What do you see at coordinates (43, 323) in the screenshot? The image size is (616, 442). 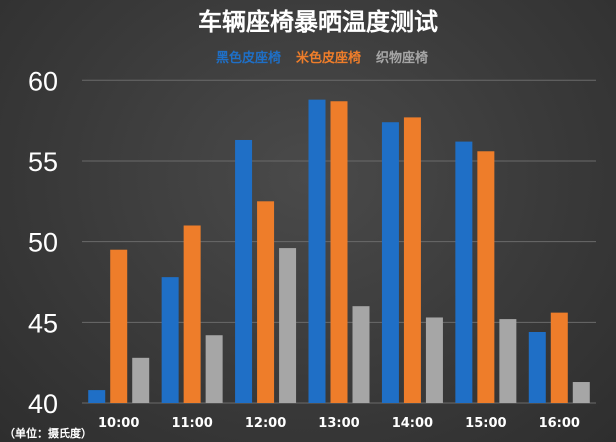 I see `y-tick-label-1: 45` at bounding box center [43, 323].